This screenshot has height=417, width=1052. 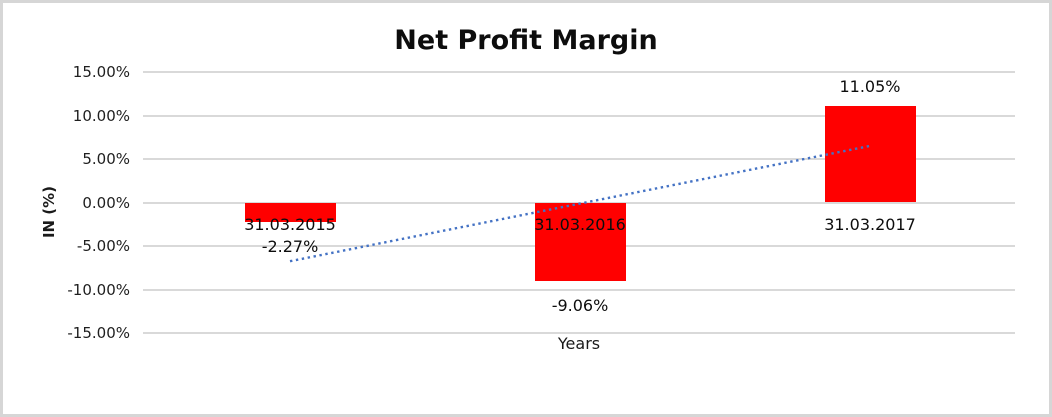 I want to click on y-tick-label: -10.00%, so click(x=98, y=289).